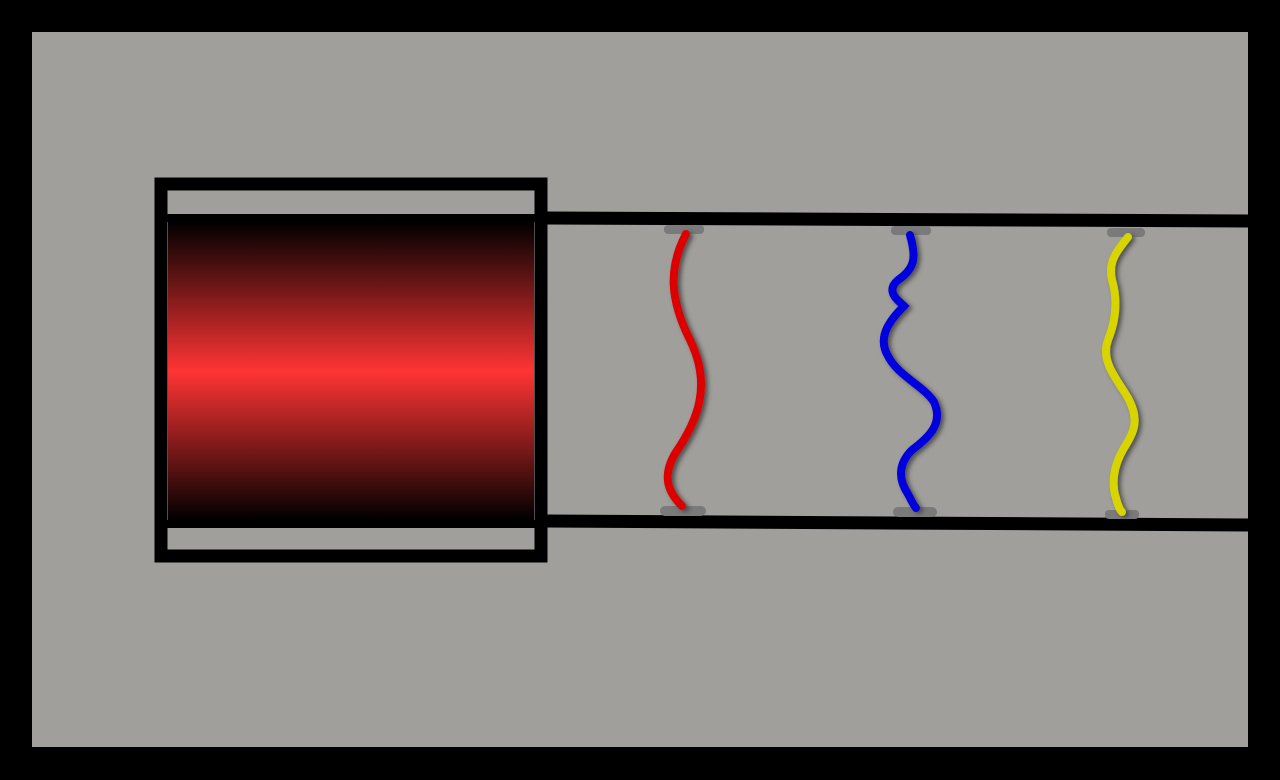 This screenshot has width=1280, height=780. What do you see at coordinates (1120, 374) in the screenshot?
I see `wire-yellow` at bounding box center [1120, 374].